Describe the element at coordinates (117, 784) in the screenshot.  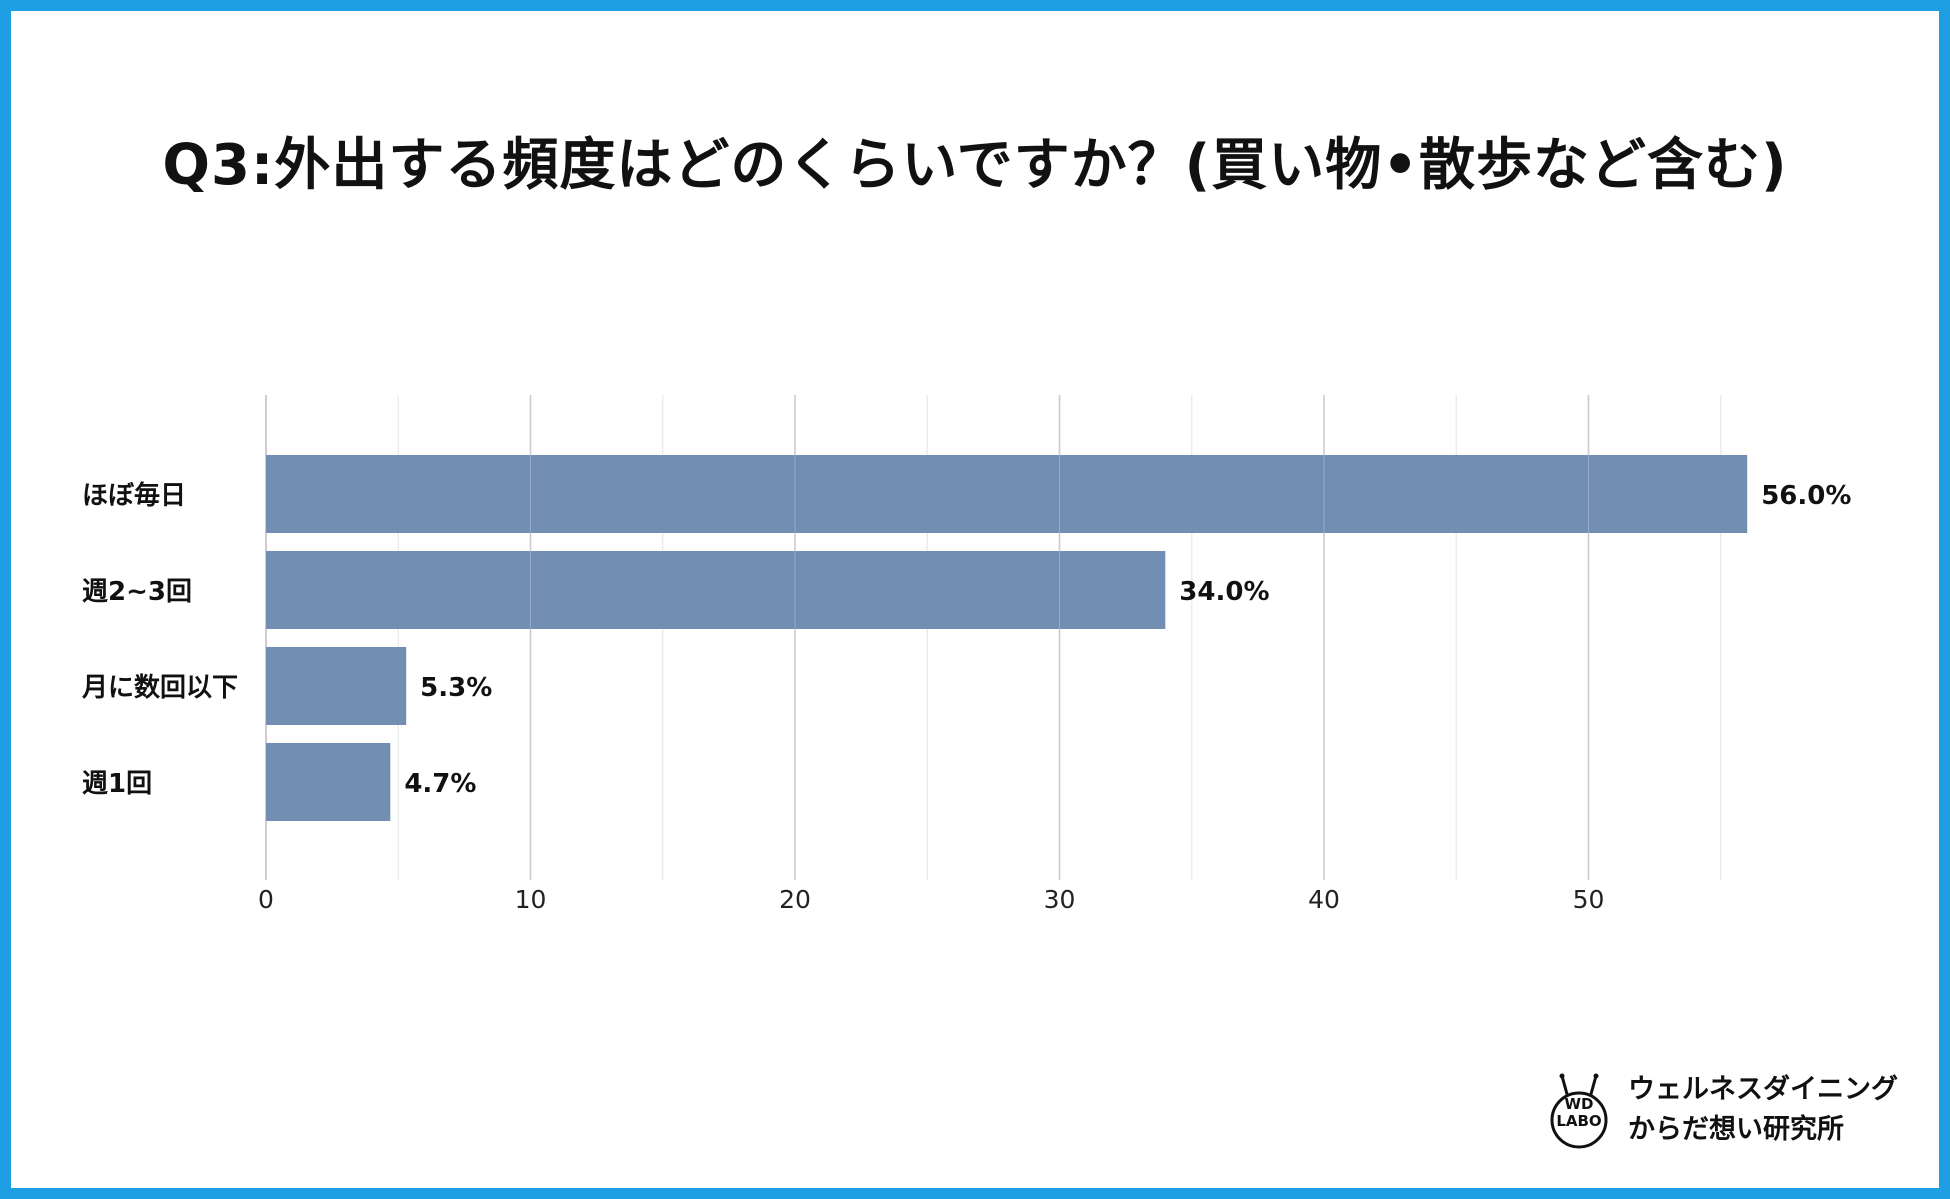
I see `category-label-3: 週1回` at that location.